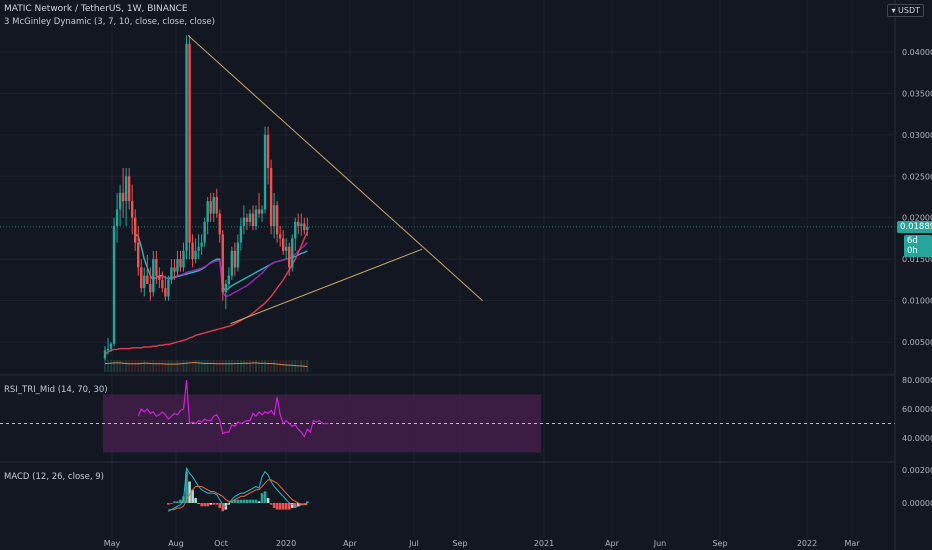 The width and height of the screenshot is (932, 550). Describe the element at coordinates (326, 286) in the screenshot. I see `trendline` at that location.